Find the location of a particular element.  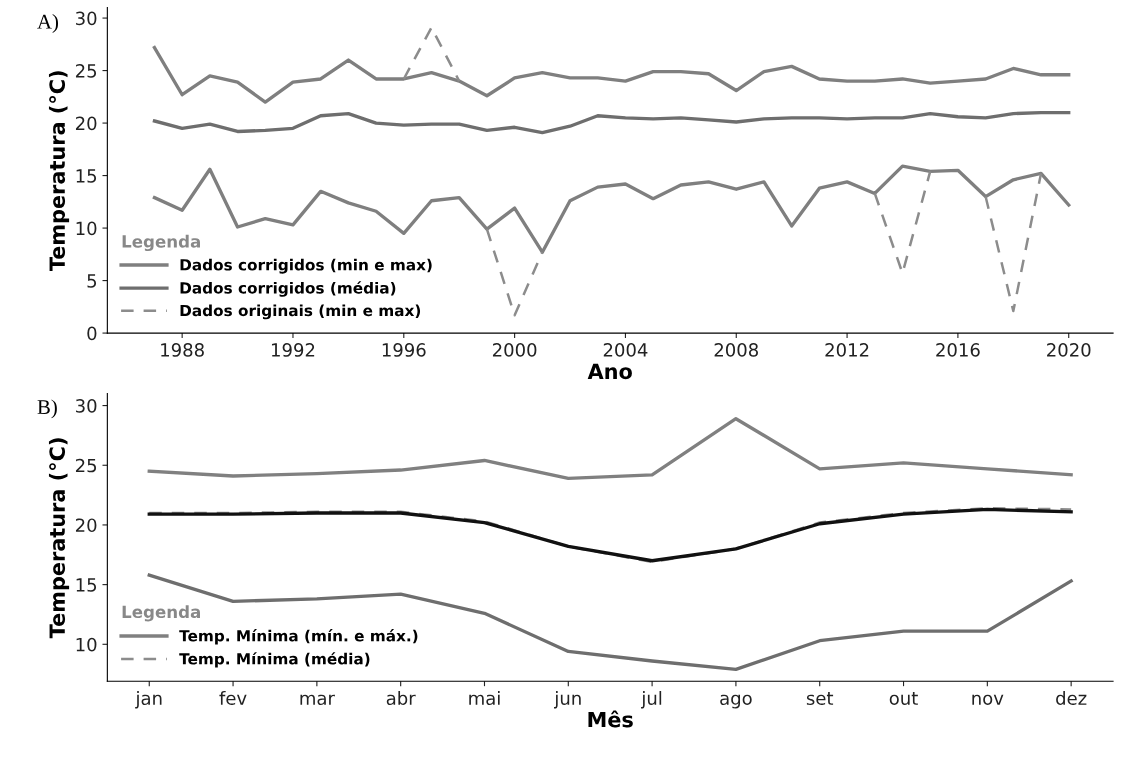

x-tick-label: 2000 is located at coordinates (514, 350).